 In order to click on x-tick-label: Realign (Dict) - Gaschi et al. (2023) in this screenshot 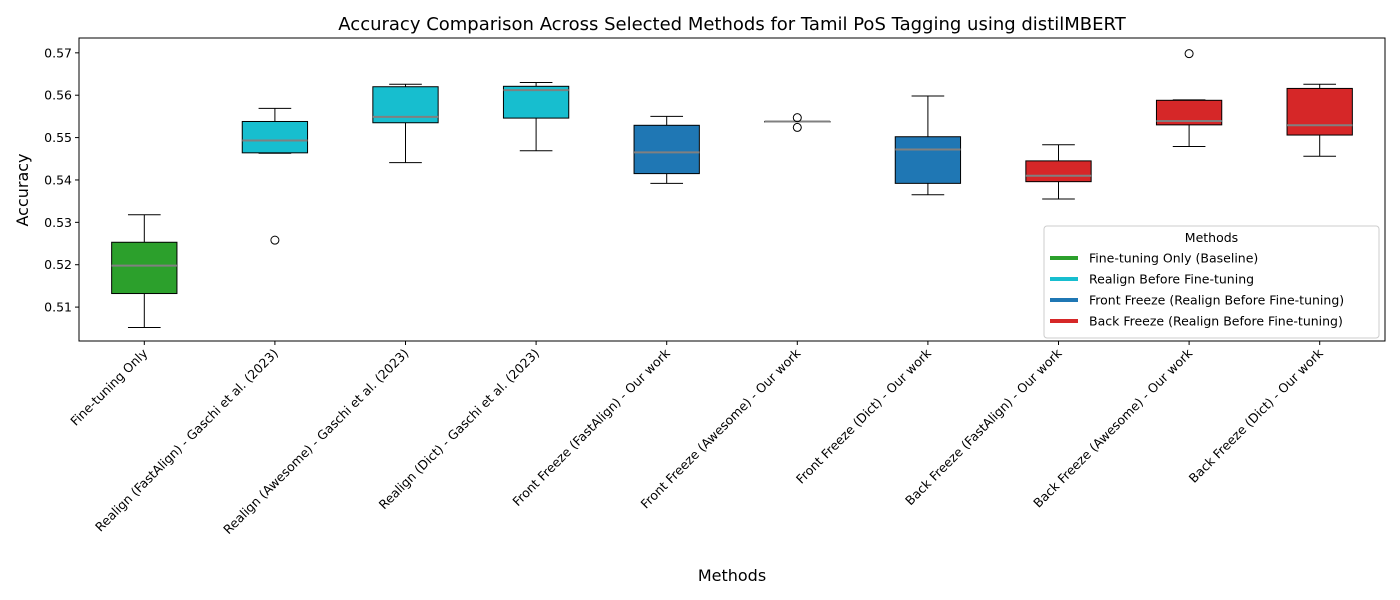, I will do `click(459, 429)`.